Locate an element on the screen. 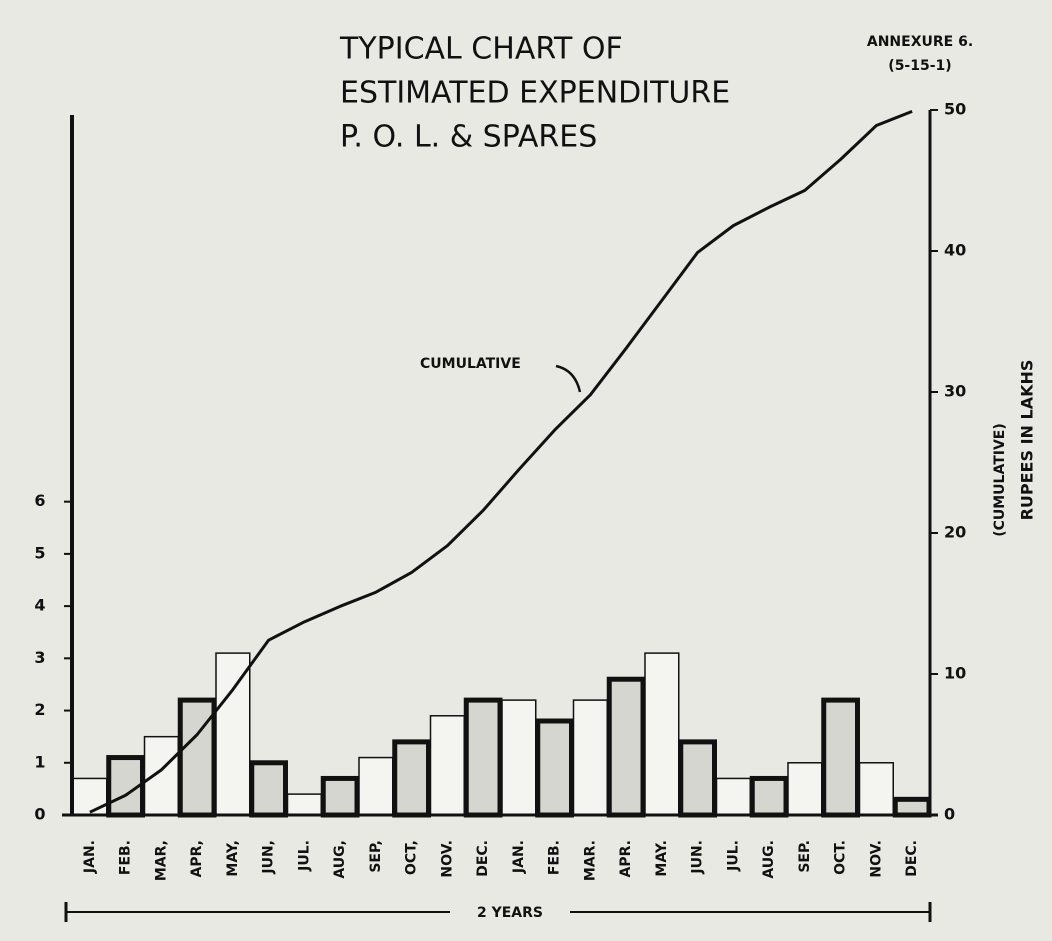  title-line: P. O. L. & SPARES is located at coordinates (468, 137).